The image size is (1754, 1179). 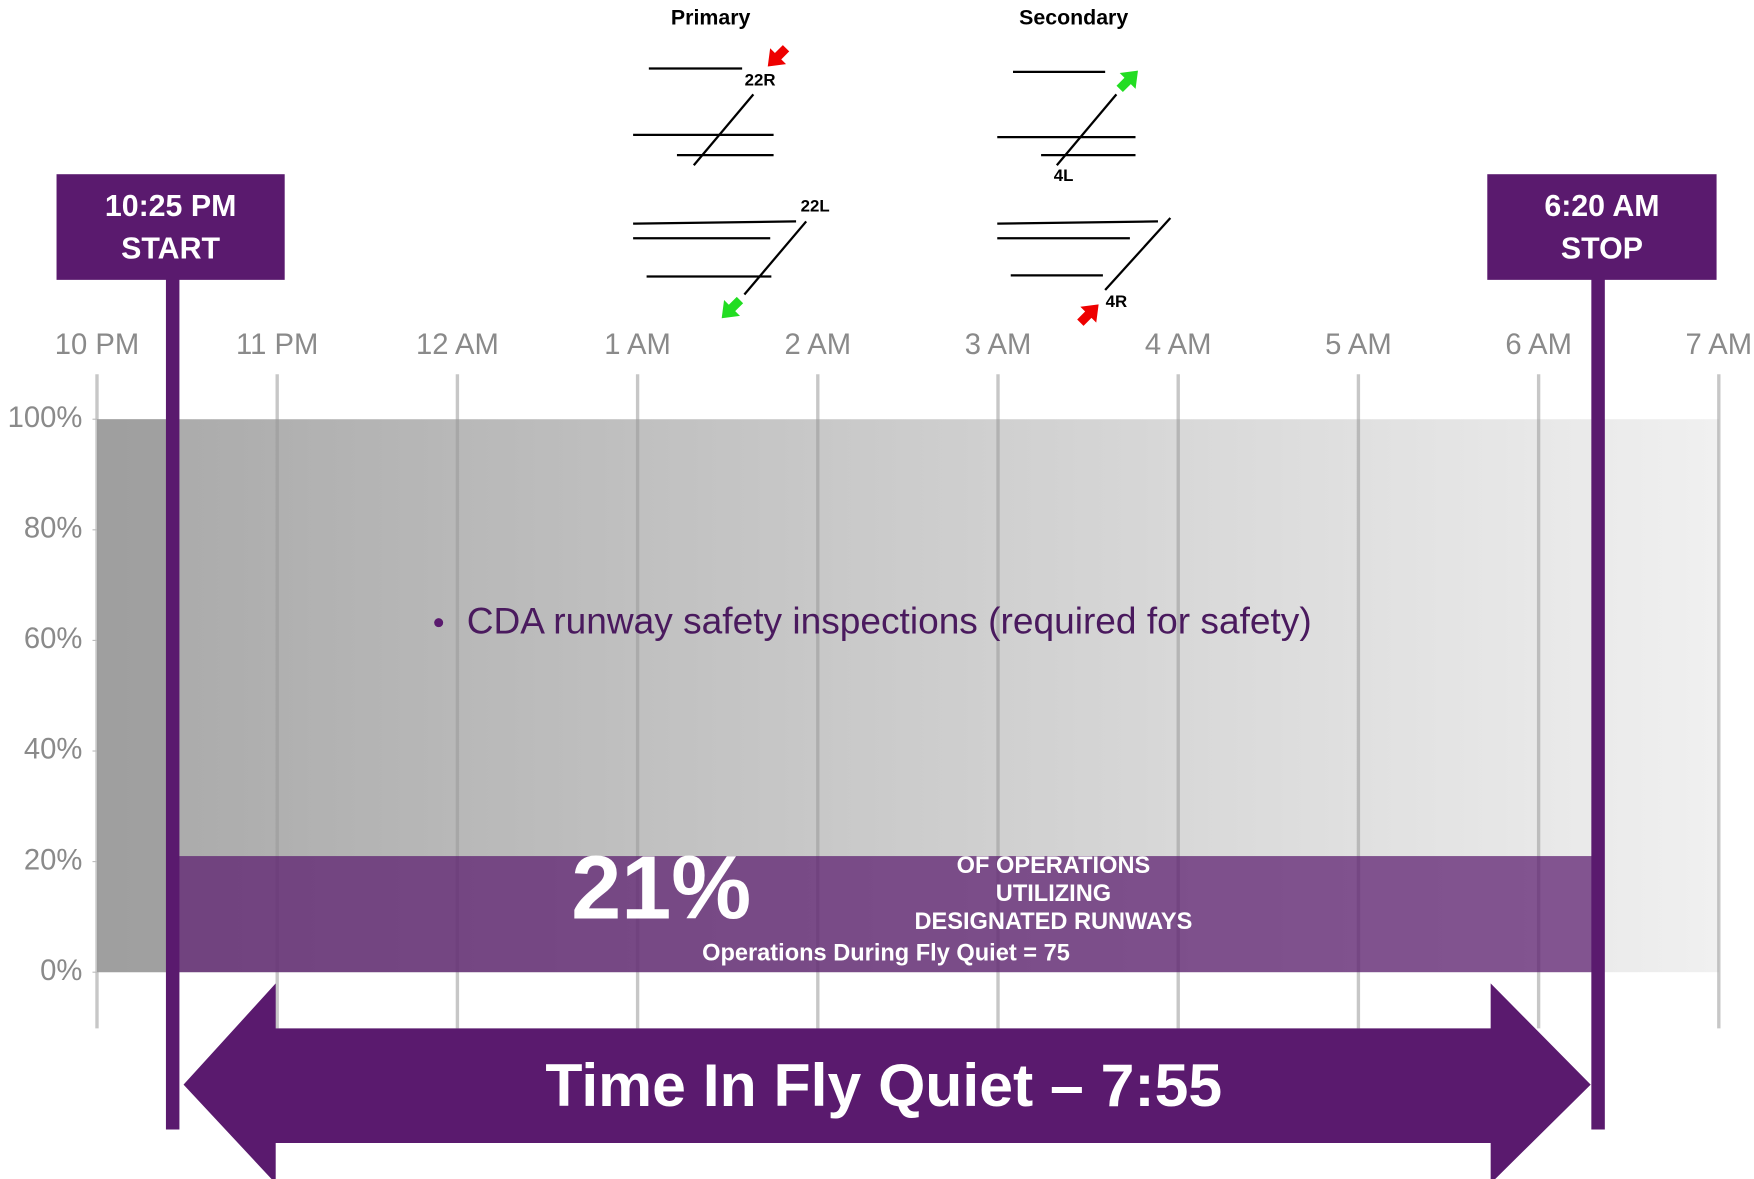 I want to click on stop-time: 6:20 AM, so click(x=1601, y=206).